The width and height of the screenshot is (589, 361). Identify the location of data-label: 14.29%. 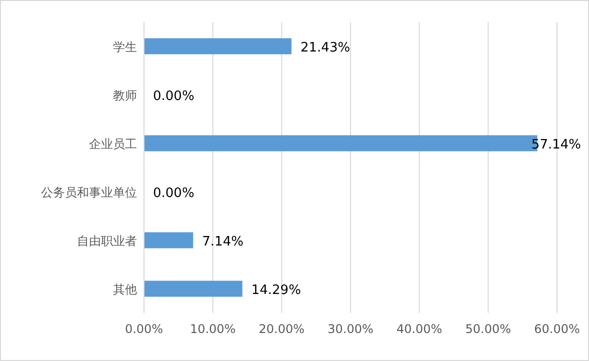
(276, 290).